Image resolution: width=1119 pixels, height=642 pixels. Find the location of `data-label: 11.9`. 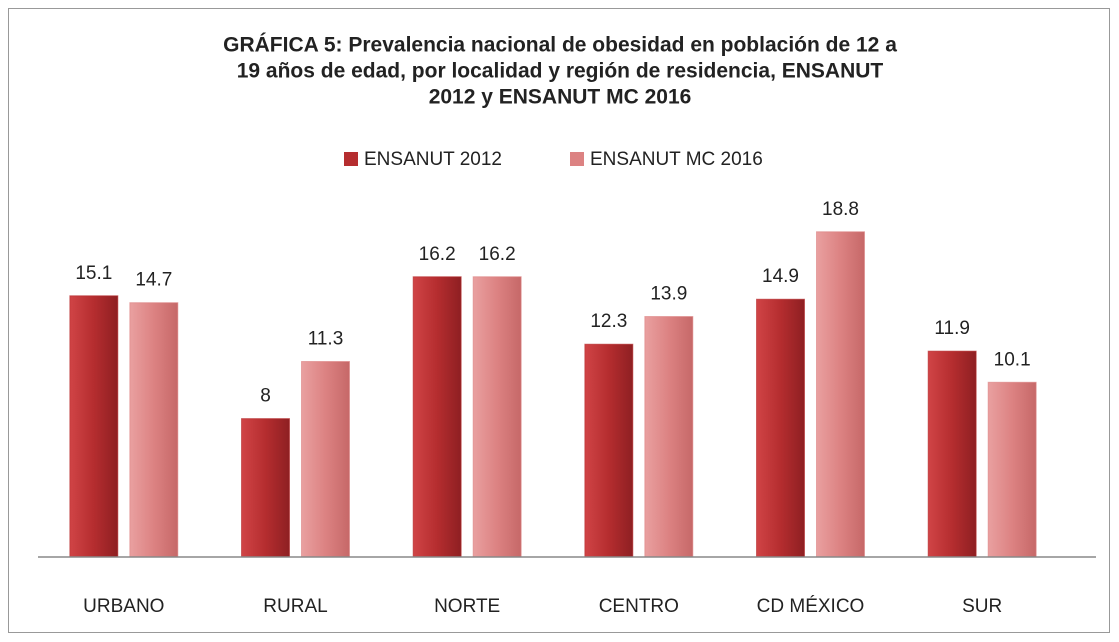

data-label: 11.9 is located at coordinates (952, 328).